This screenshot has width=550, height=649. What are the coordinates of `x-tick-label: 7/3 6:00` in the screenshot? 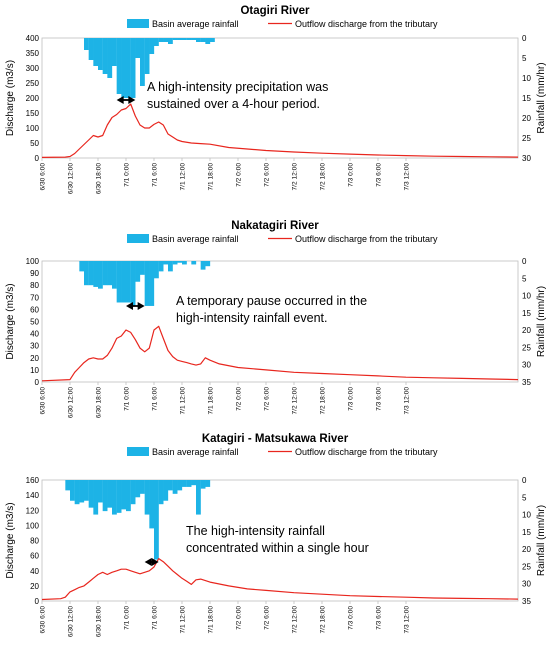 It's located at (379, 618).